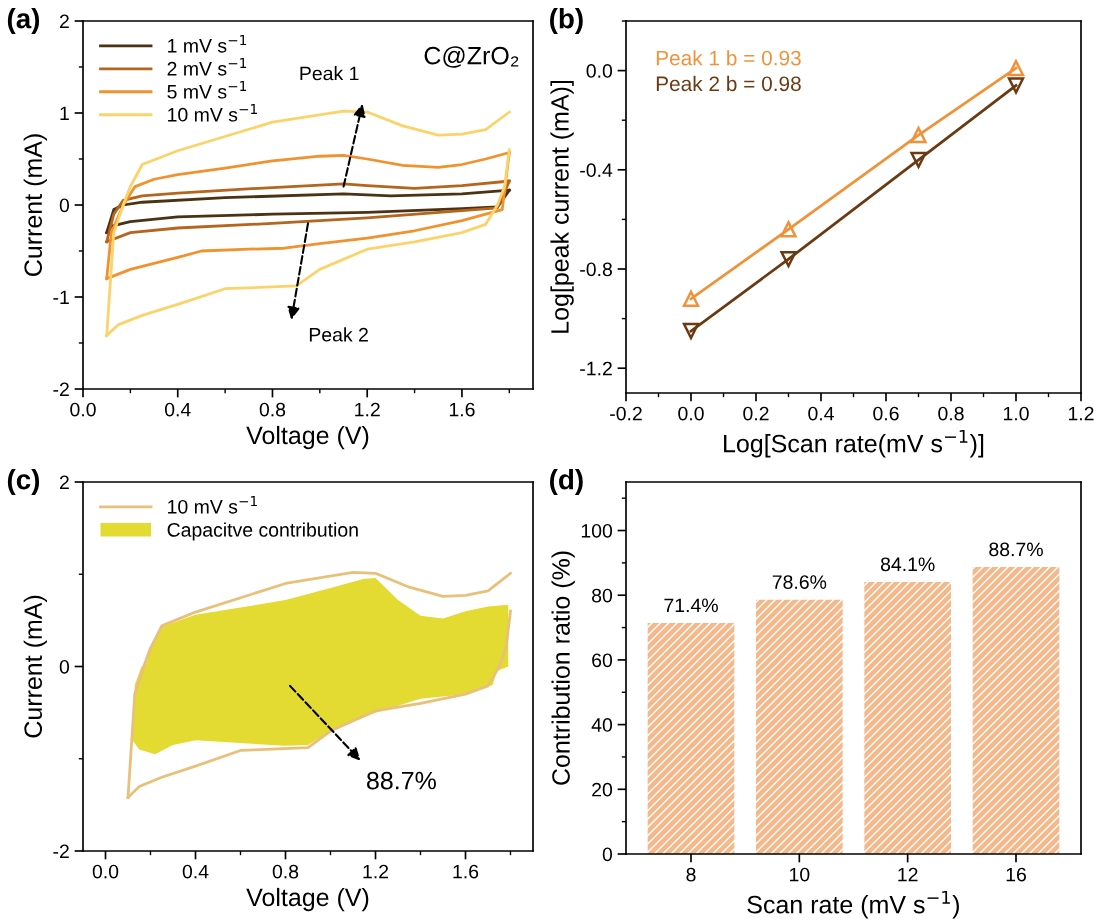 This screenshot has width=1094, height=920. What do you see at coordinates (563, 668) in the screenshot?
I see `y-axis-title: Contribution ratio (%)` at bounding box center [563, 668].